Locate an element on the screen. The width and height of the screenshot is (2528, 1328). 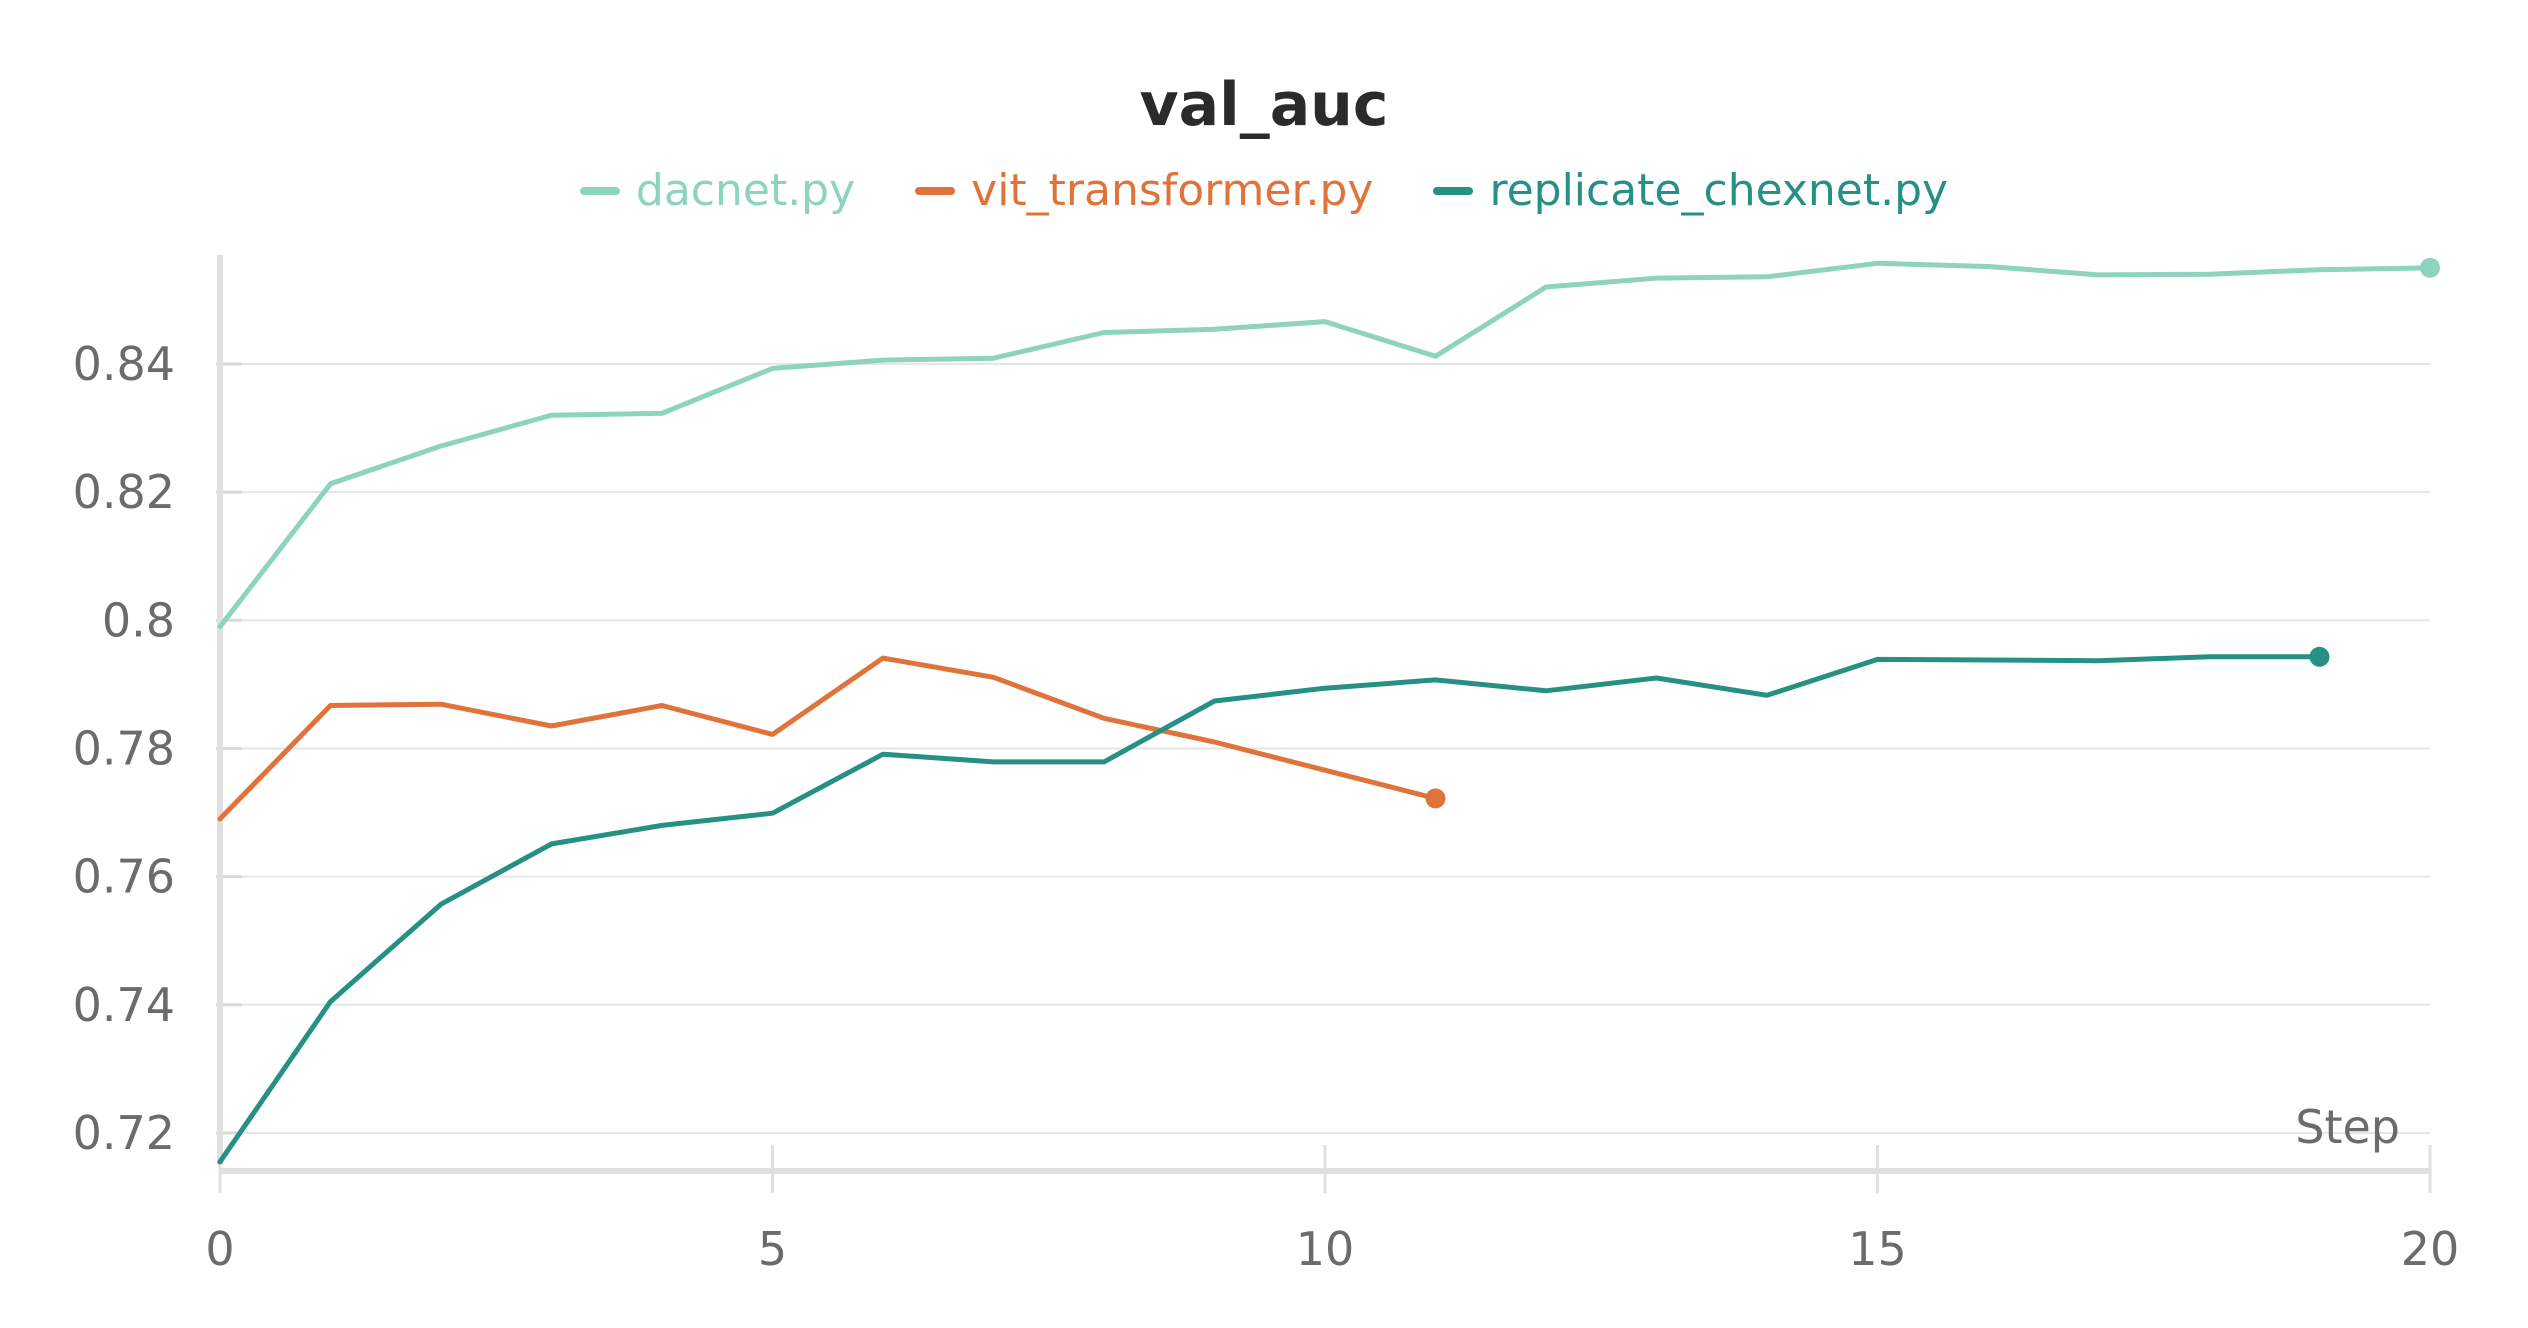
legend-swatch-dacnet is located at coordinates (599, 190).